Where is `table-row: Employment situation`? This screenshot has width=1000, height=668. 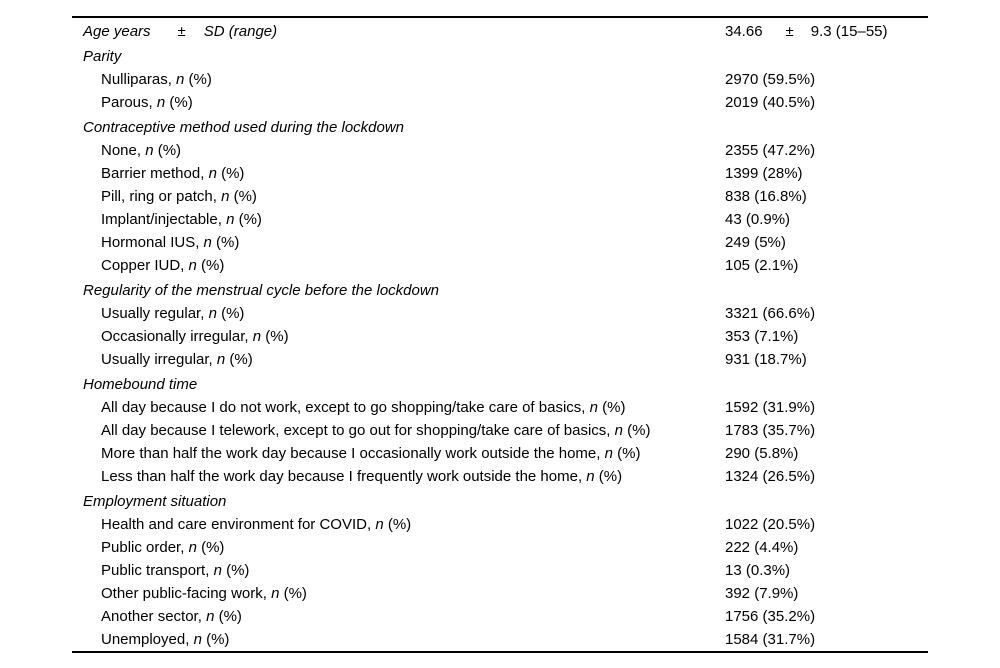 table-row: Employment situation is located at coordinates (500, 501).